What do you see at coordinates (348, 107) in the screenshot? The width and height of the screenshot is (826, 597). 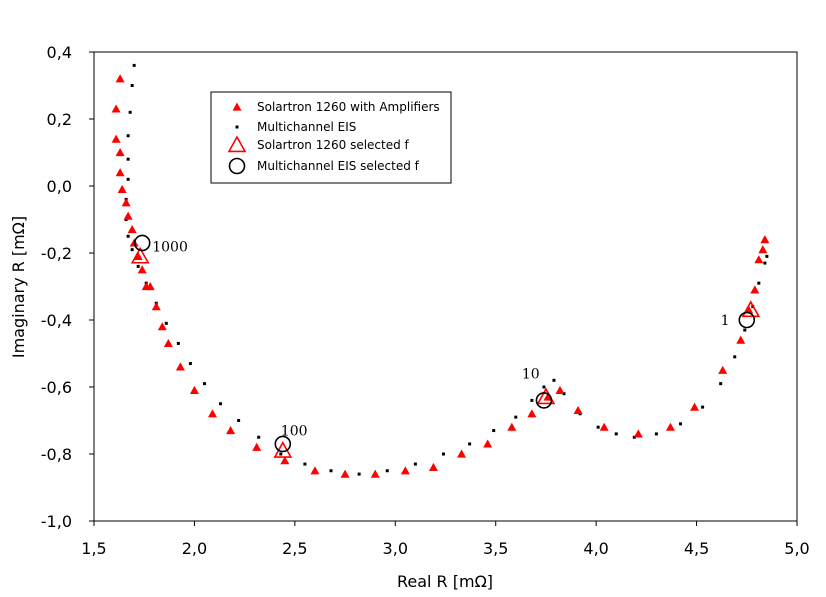 I see `legend-label: Solartron 1260 with Amplifiers` at bounding box center [348, 107].